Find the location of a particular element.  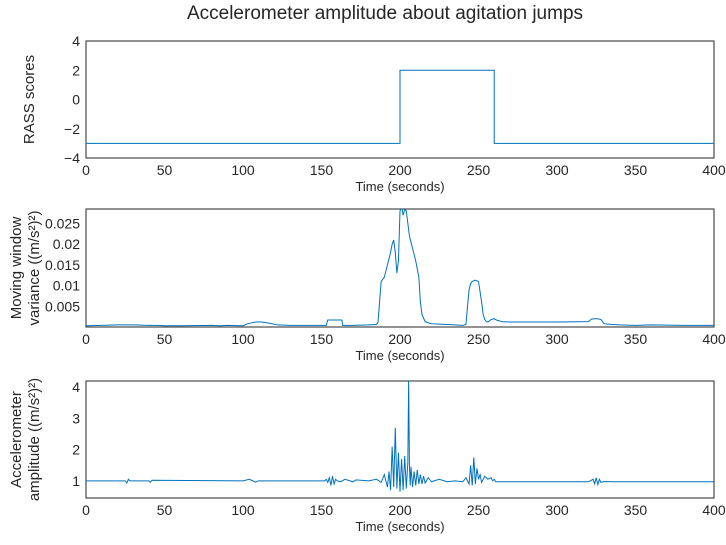

y-axis-label: Accelerometer is located at coordinates (16, 439).